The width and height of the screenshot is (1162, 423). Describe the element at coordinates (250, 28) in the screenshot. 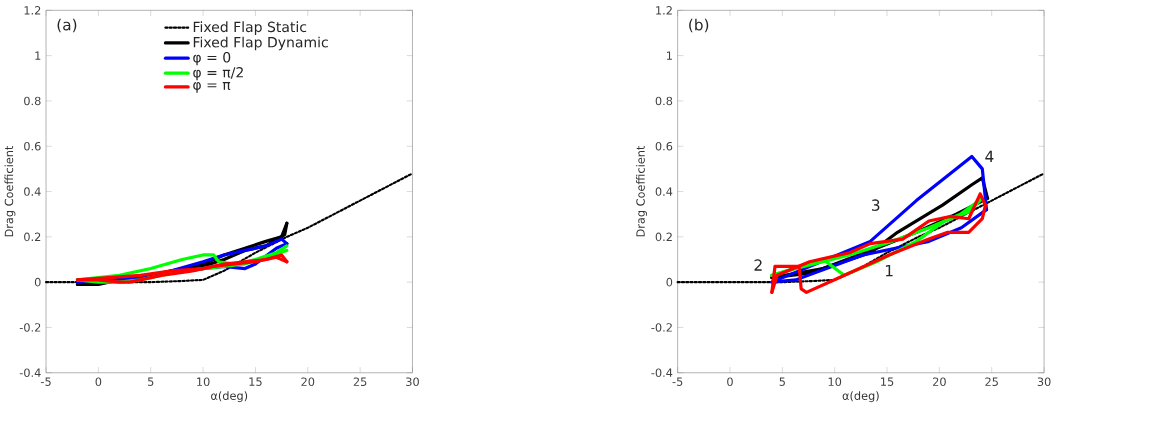

I see `legend-label: Fixed Flap Static` at that location.